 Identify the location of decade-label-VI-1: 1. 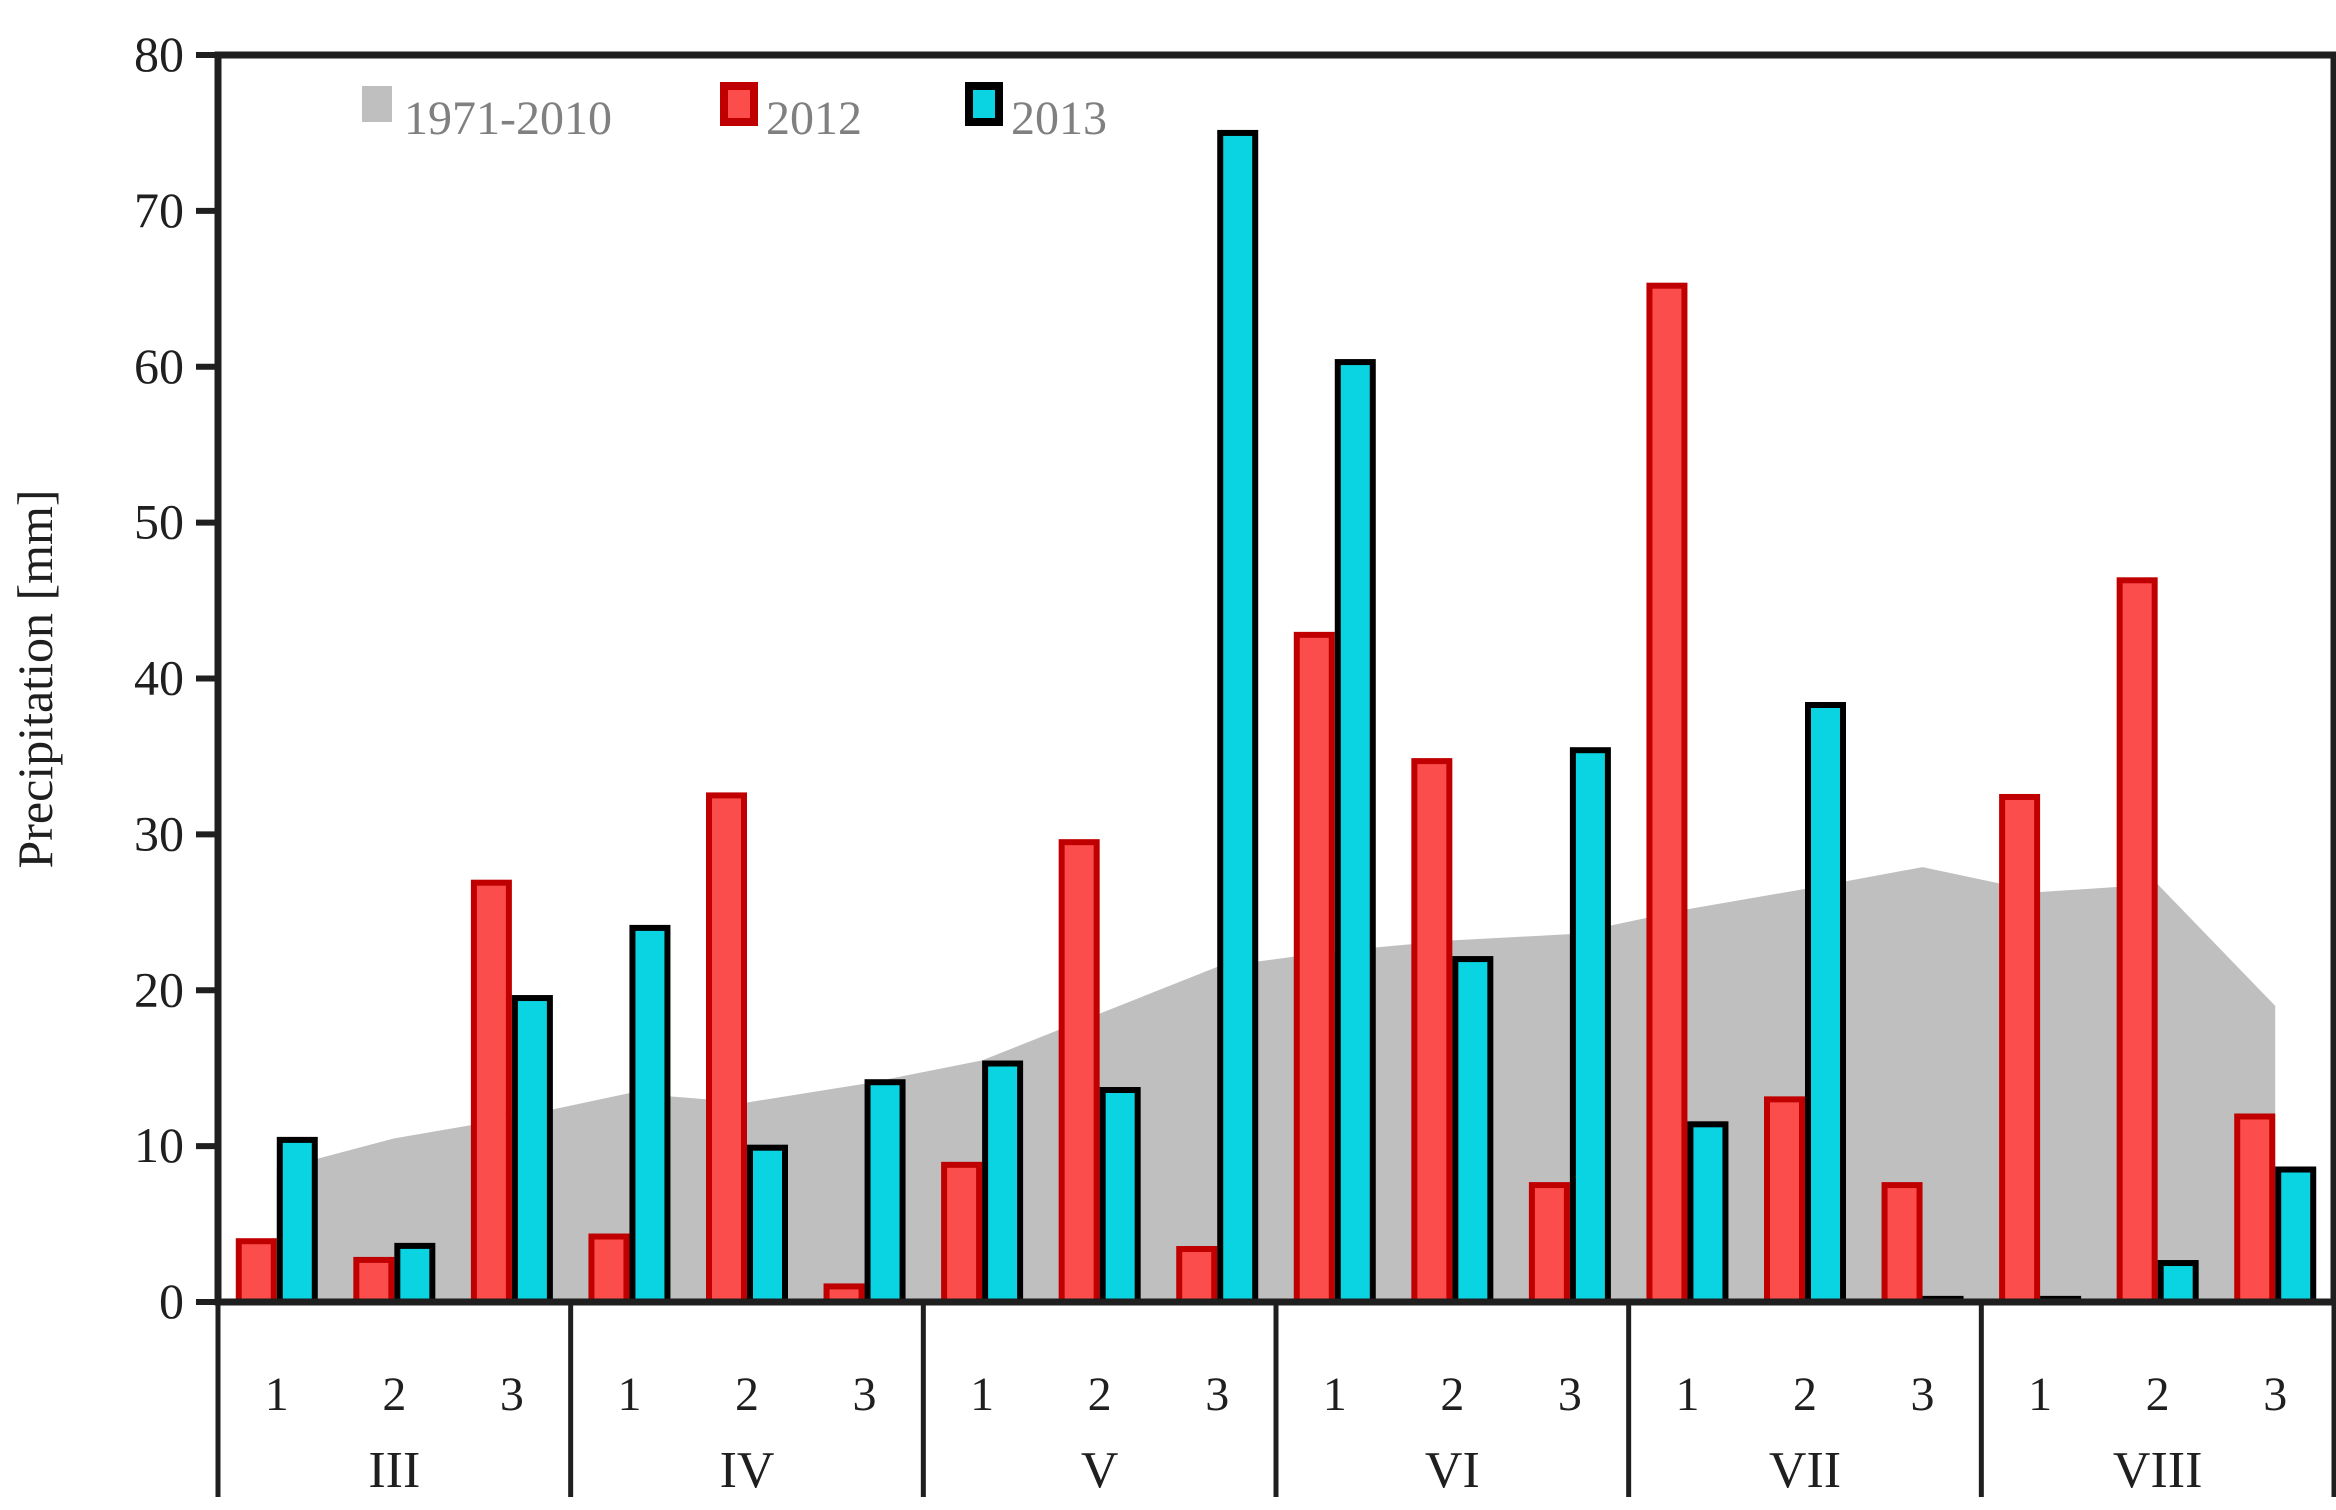
(1335, 1394).